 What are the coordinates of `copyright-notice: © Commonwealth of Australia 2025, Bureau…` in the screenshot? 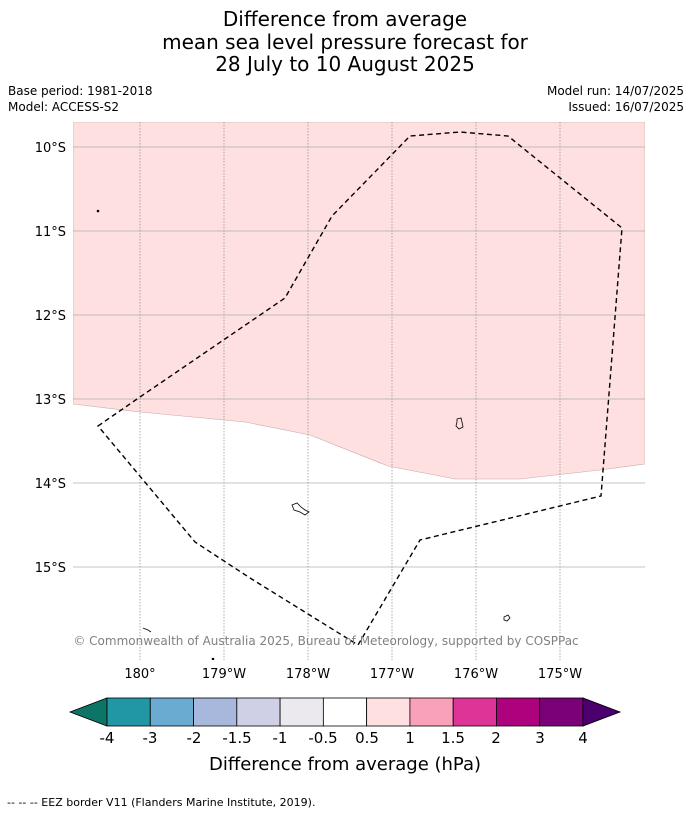 It's located at (325, 641).